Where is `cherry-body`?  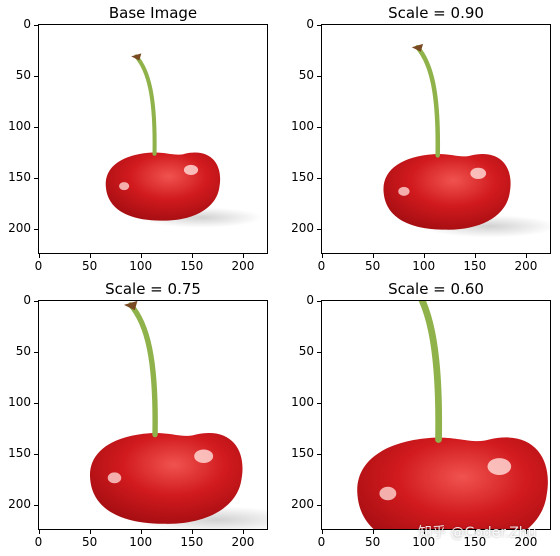
cherry-body is located at coordinates (452, 483).